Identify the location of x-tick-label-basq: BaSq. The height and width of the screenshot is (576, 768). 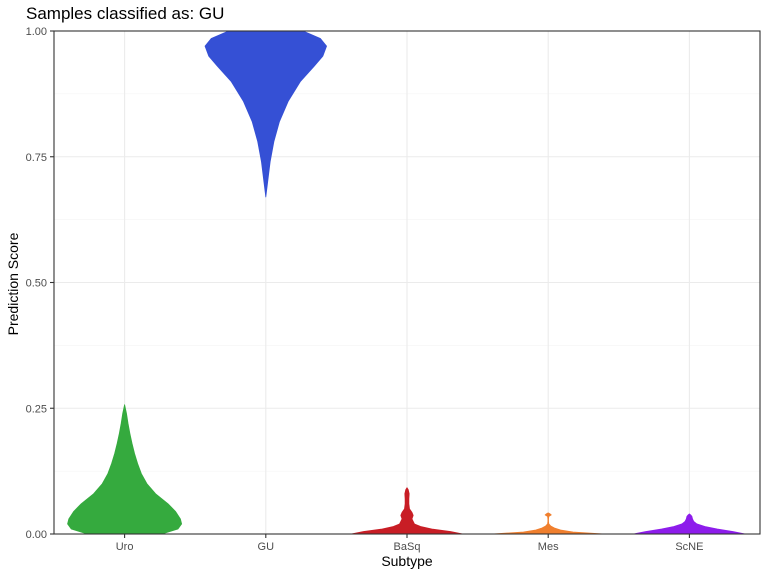
(407, 547).